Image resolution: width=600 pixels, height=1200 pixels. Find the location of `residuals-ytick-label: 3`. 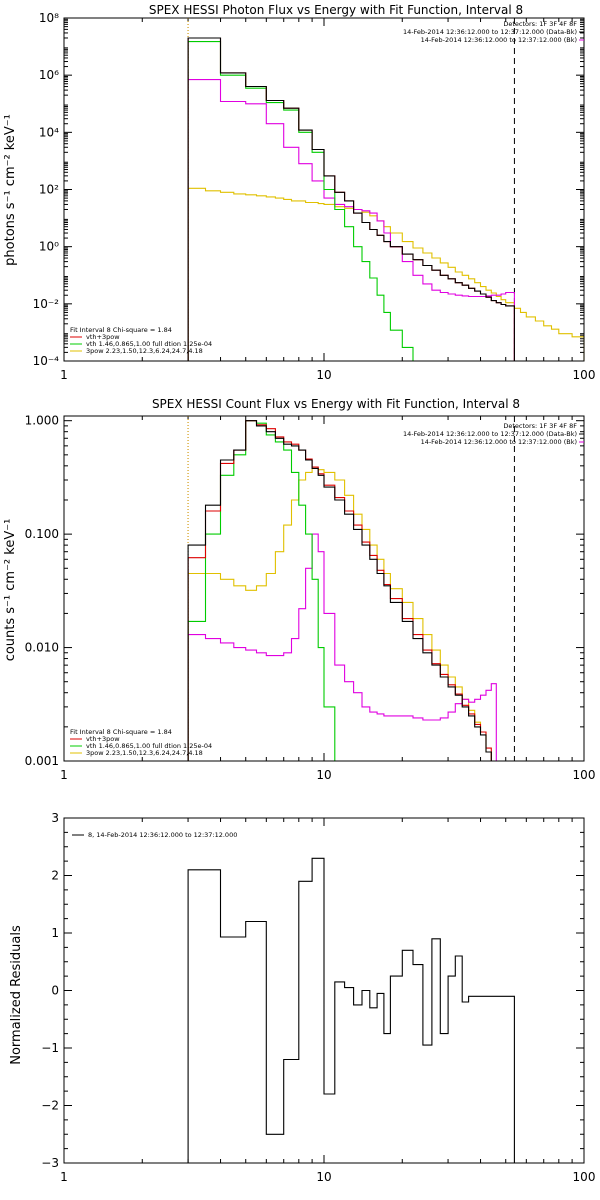

residuals-ytick-label: 3 is located at coordinates (55, 818).